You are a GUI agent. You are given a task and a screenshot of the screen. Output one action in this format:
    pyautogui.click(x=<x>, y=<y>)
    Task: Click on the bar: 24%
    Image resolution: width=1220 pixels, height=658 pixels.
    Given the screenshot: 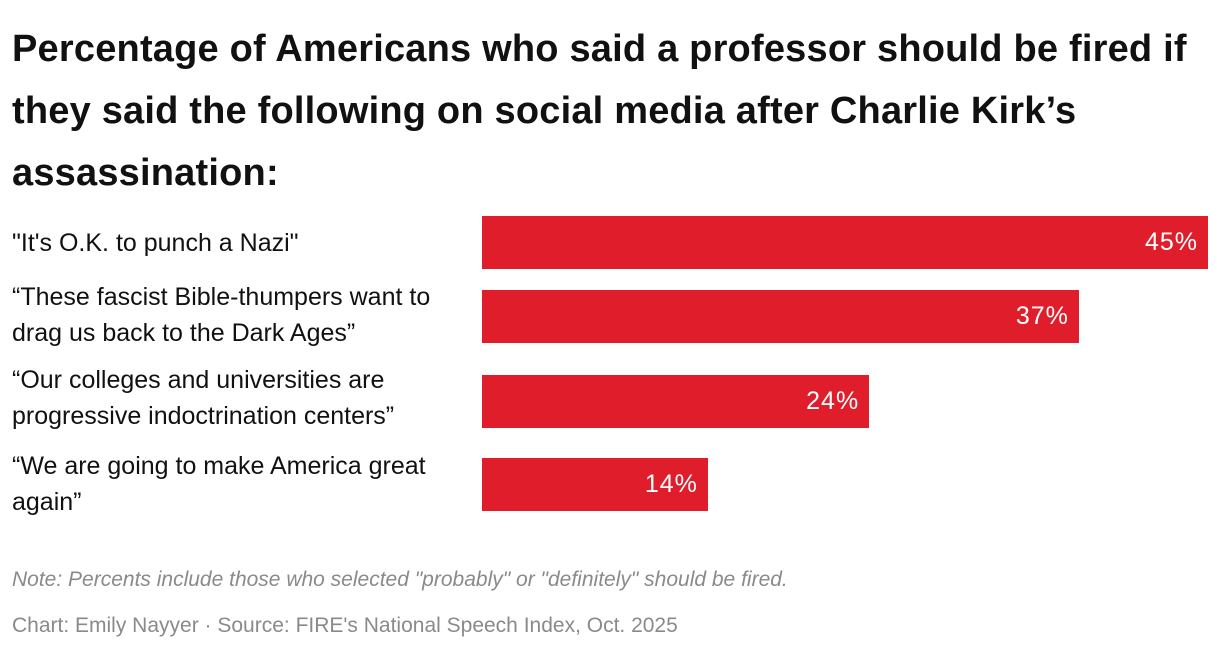 What is the action you would take?
    pyautogui.click(x=676, y=401)
    